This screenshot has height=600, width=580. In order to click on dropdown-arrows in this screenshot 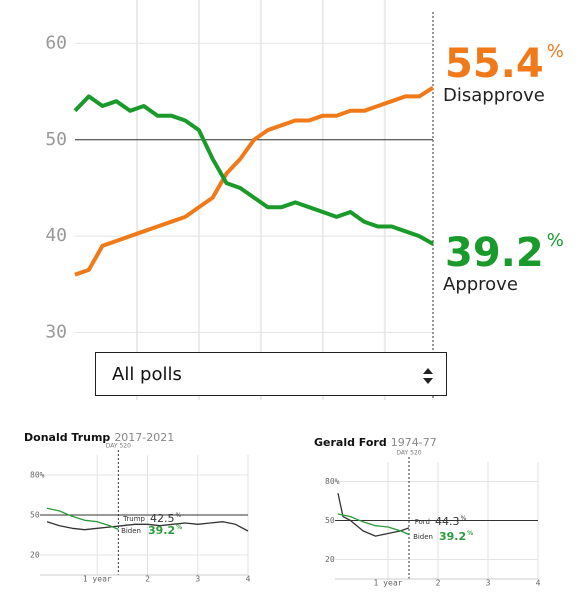, I will do `click(428, 376)`.